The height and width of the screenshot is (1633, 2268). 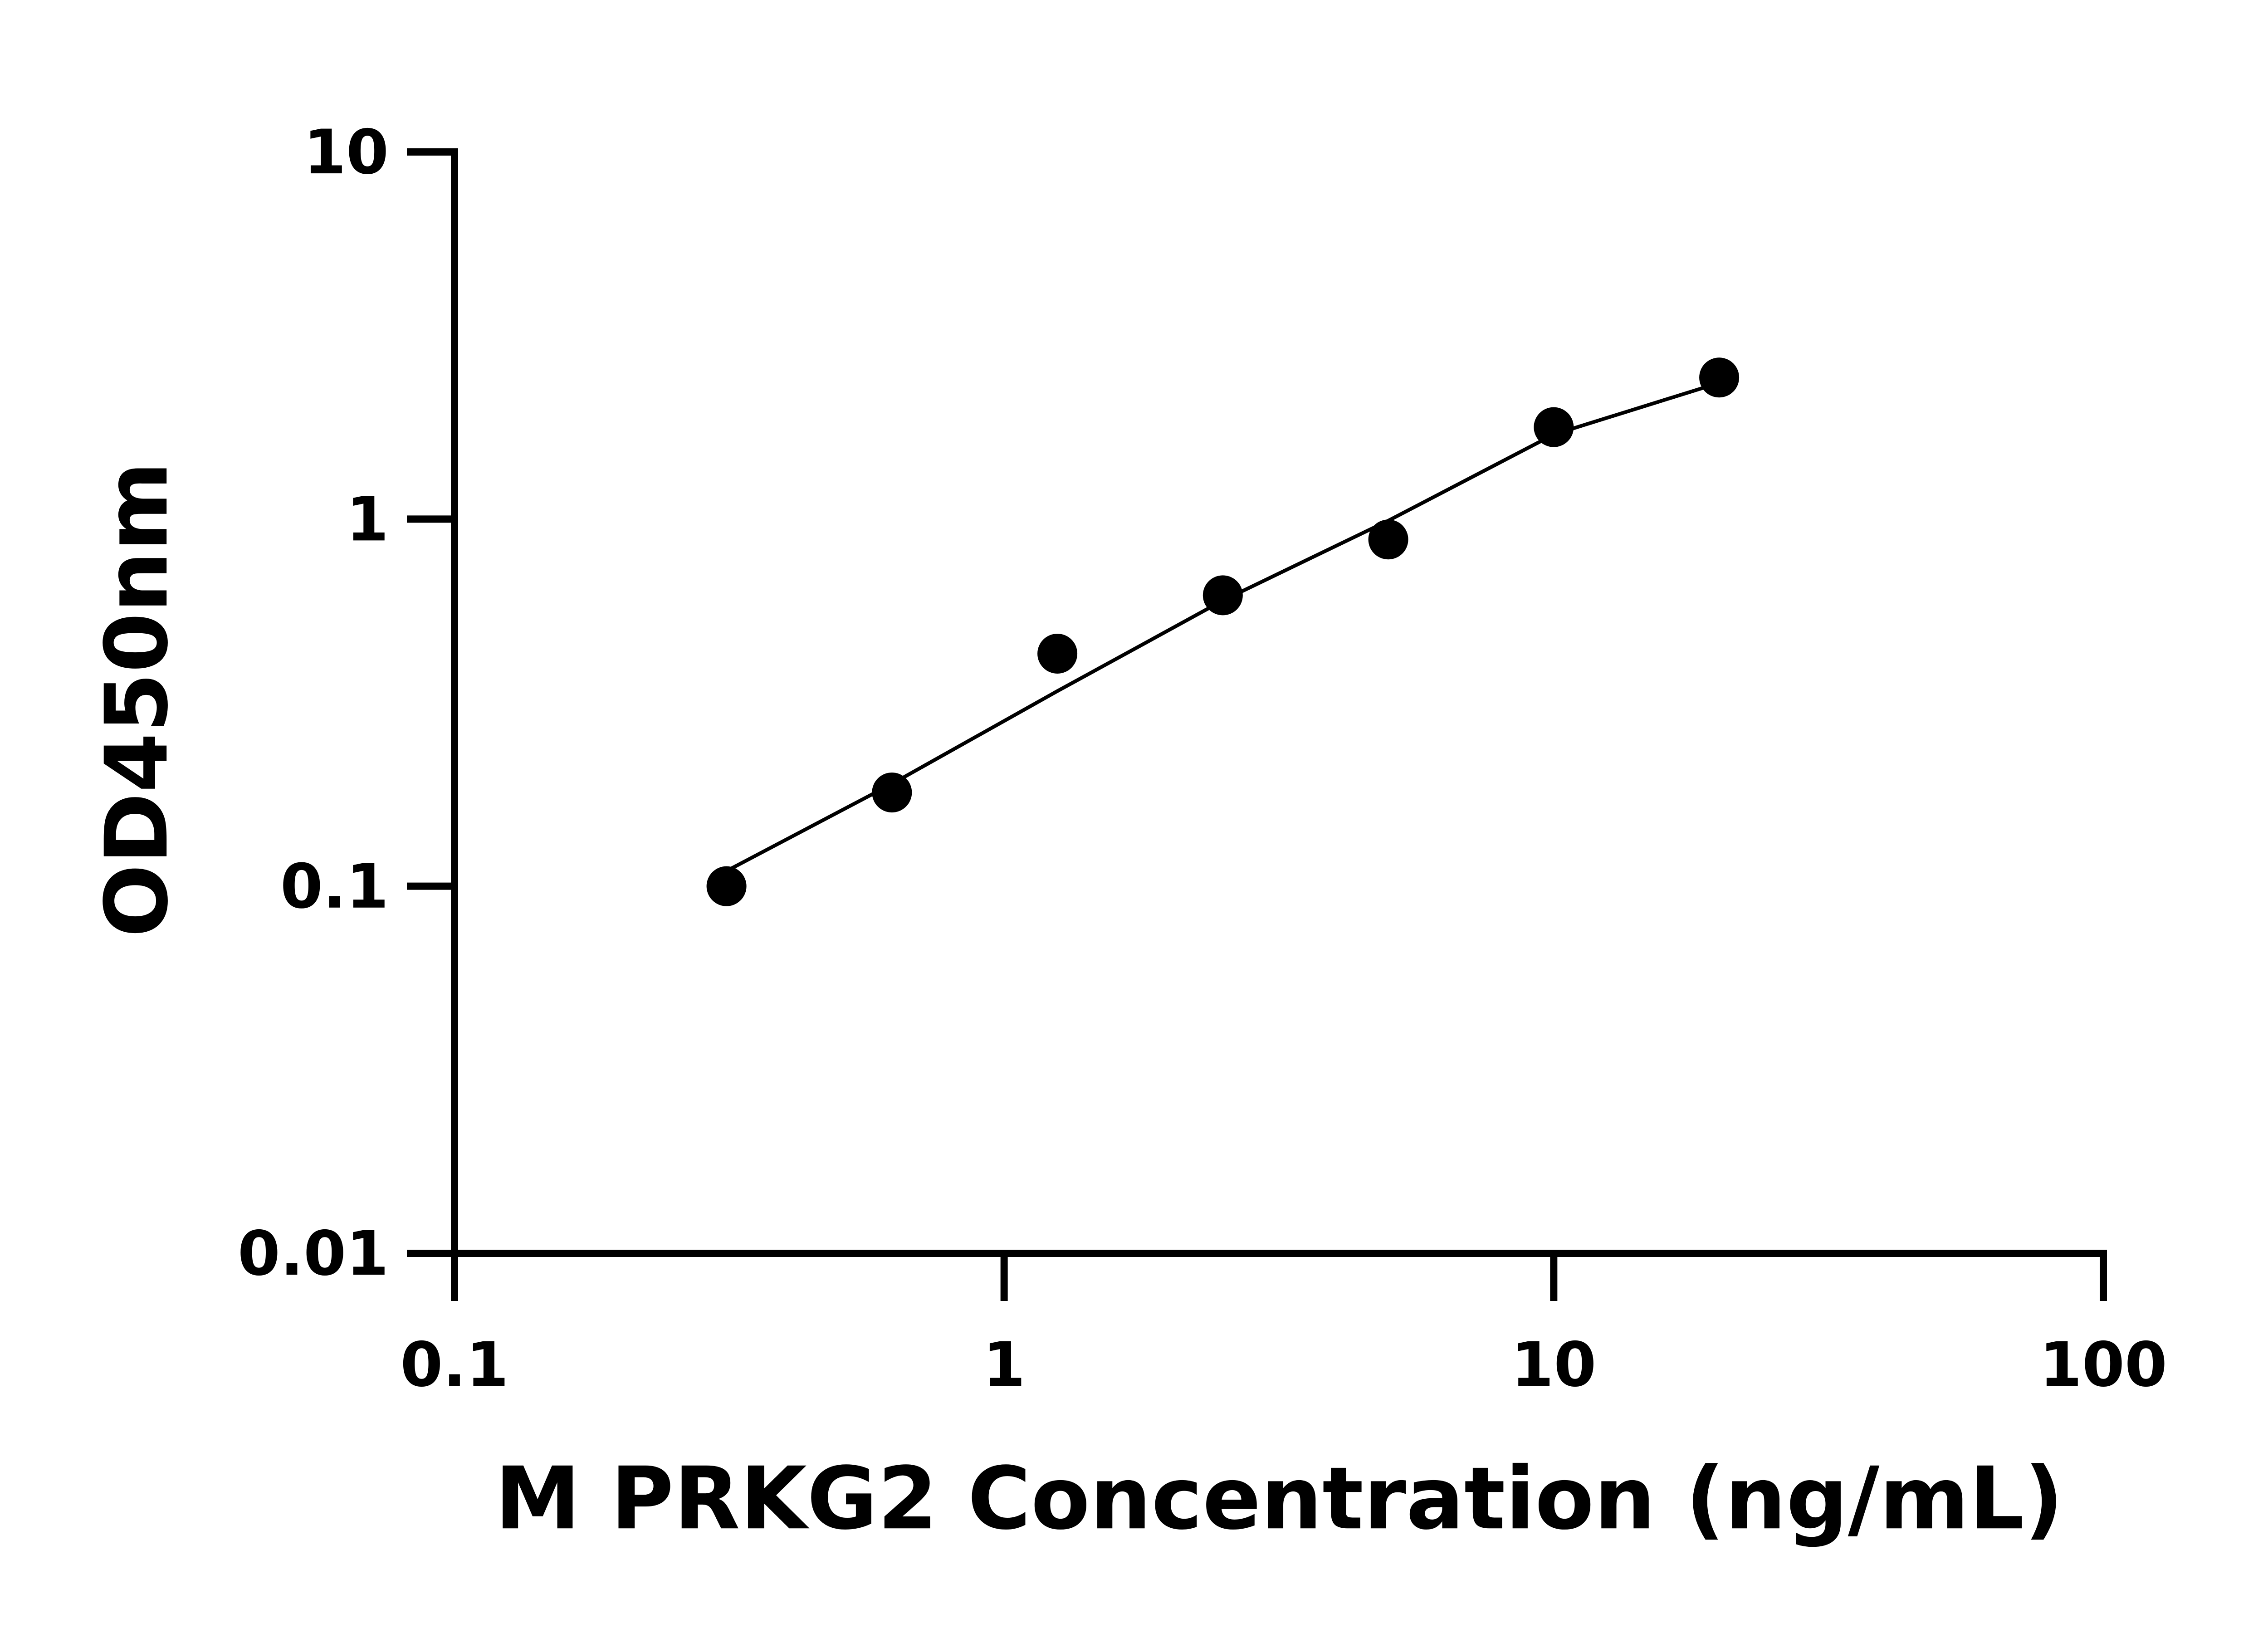 I want to click on x-axis-title: M PRKG2 Concentration (ng/mL), so click(x=1279, y=1498).